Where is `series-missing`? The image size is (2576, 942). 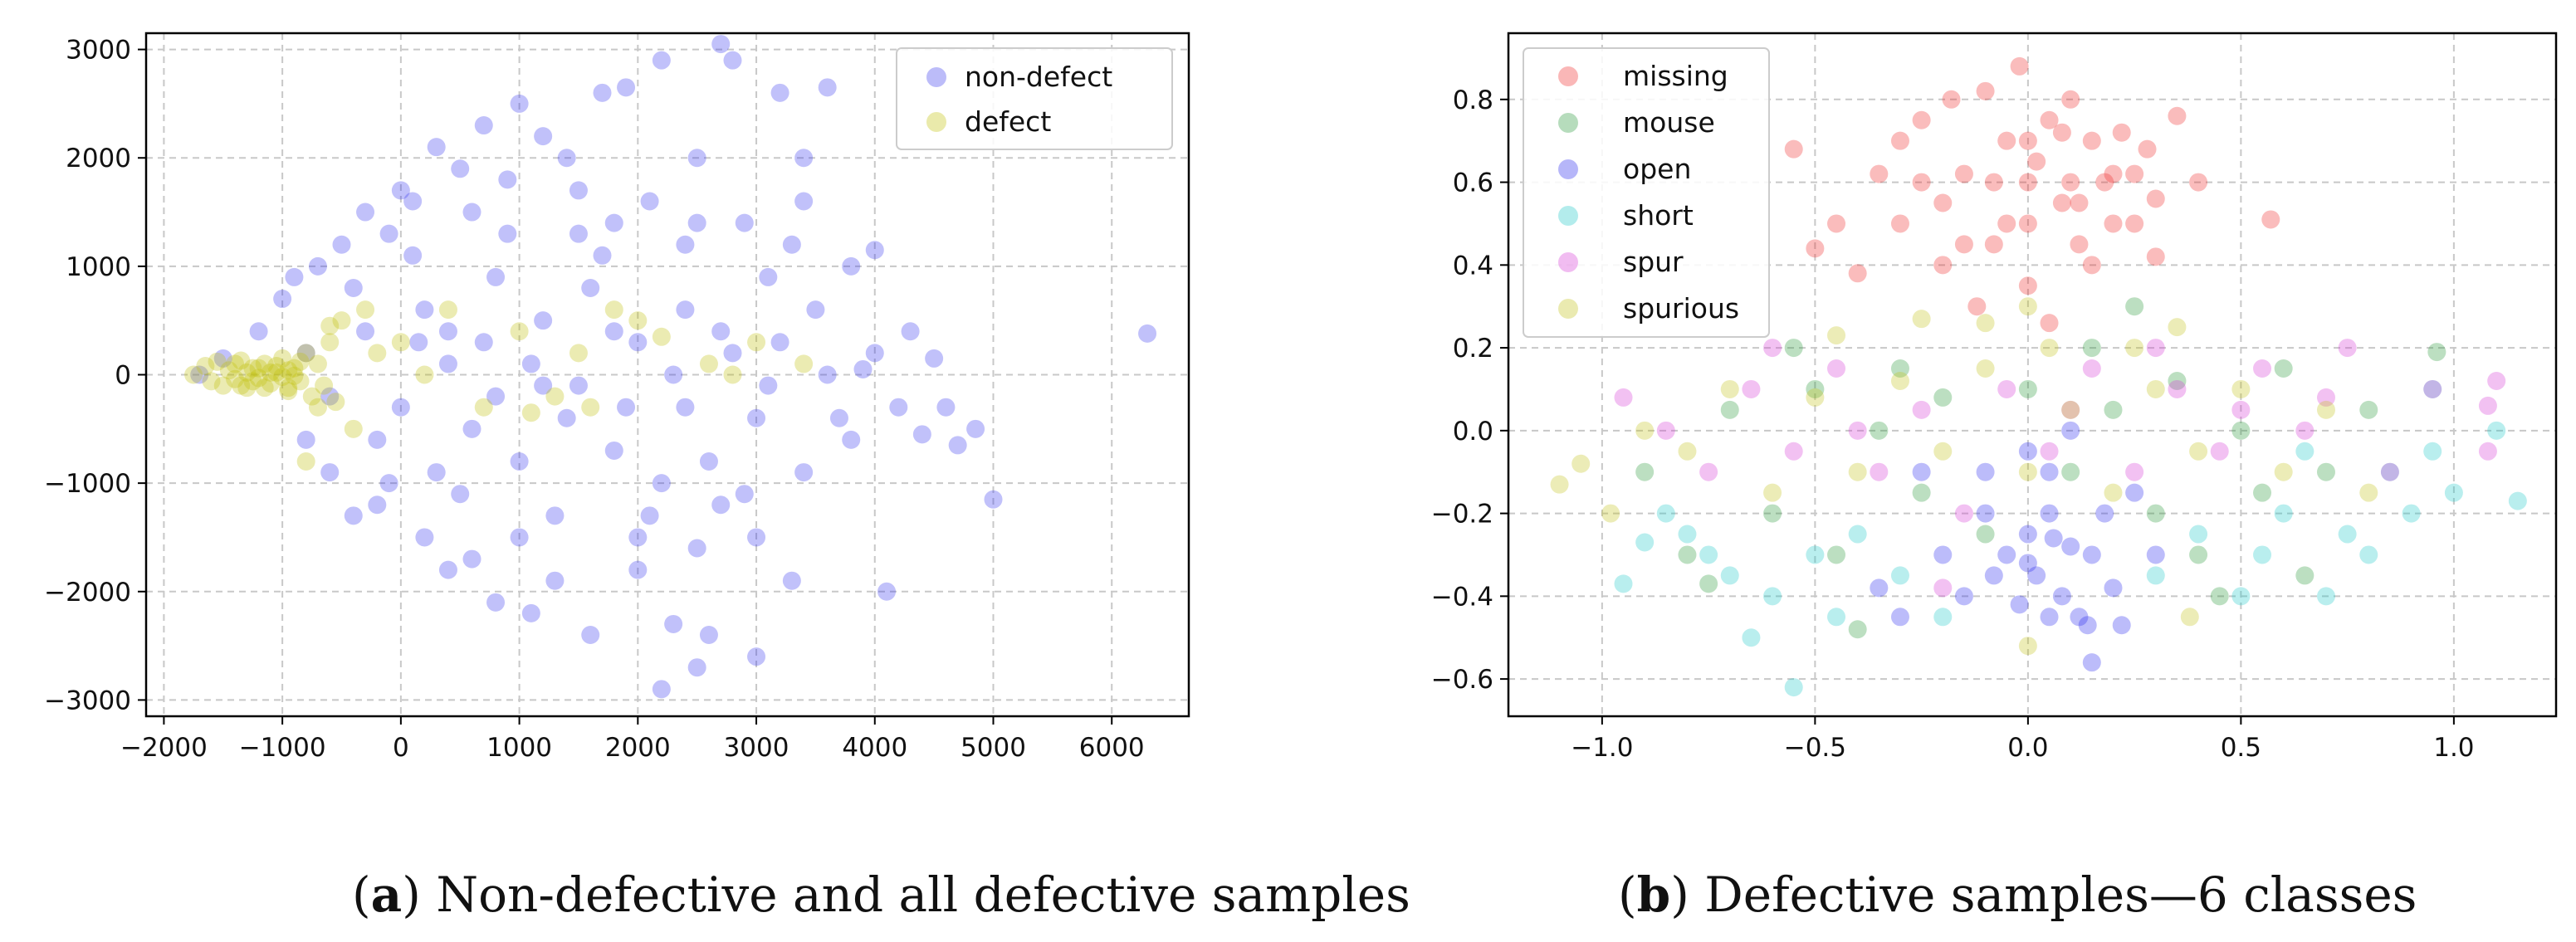 series-missing is located at coordinates (2032, 194).